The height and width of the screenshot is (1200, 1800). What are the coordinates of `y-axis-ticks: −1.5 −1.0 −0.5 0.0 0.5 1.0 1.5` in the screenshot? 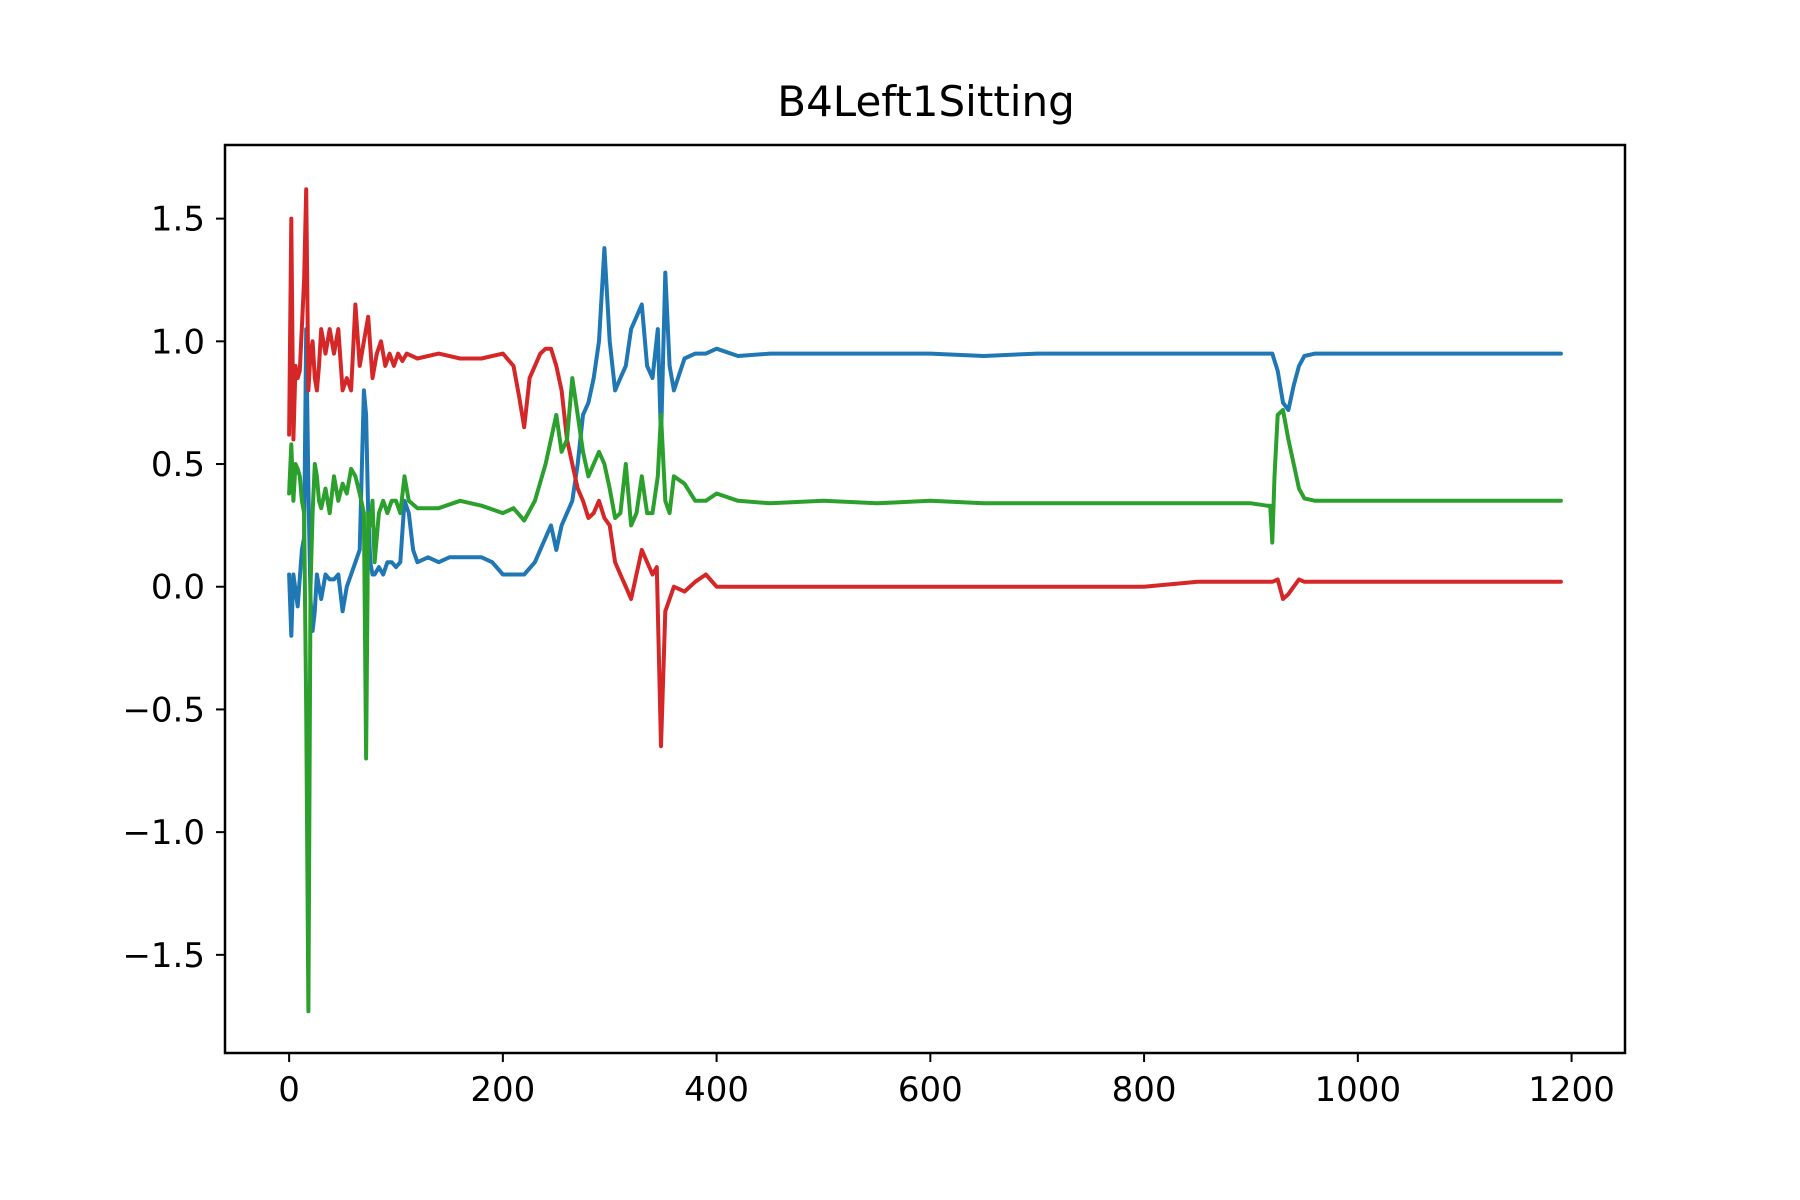 It's located at (173, 588).